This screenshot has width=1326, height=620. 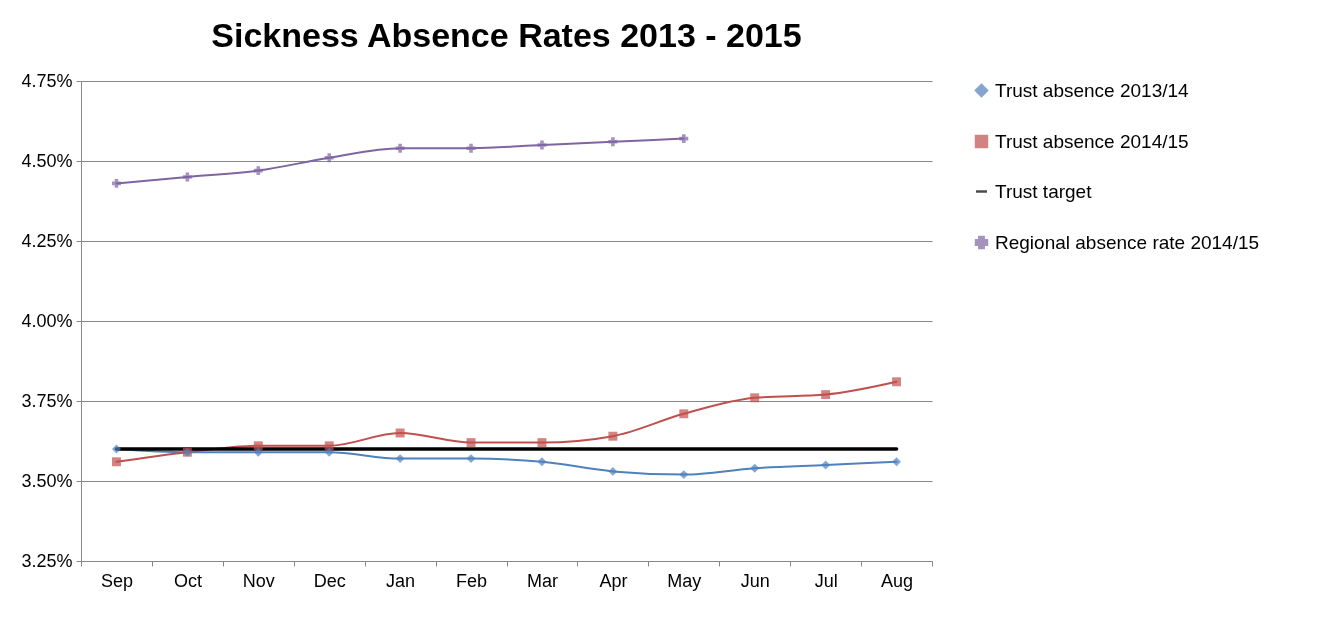 I want to click on y-tick-label: 3.25%, so click(x=47, y=560).